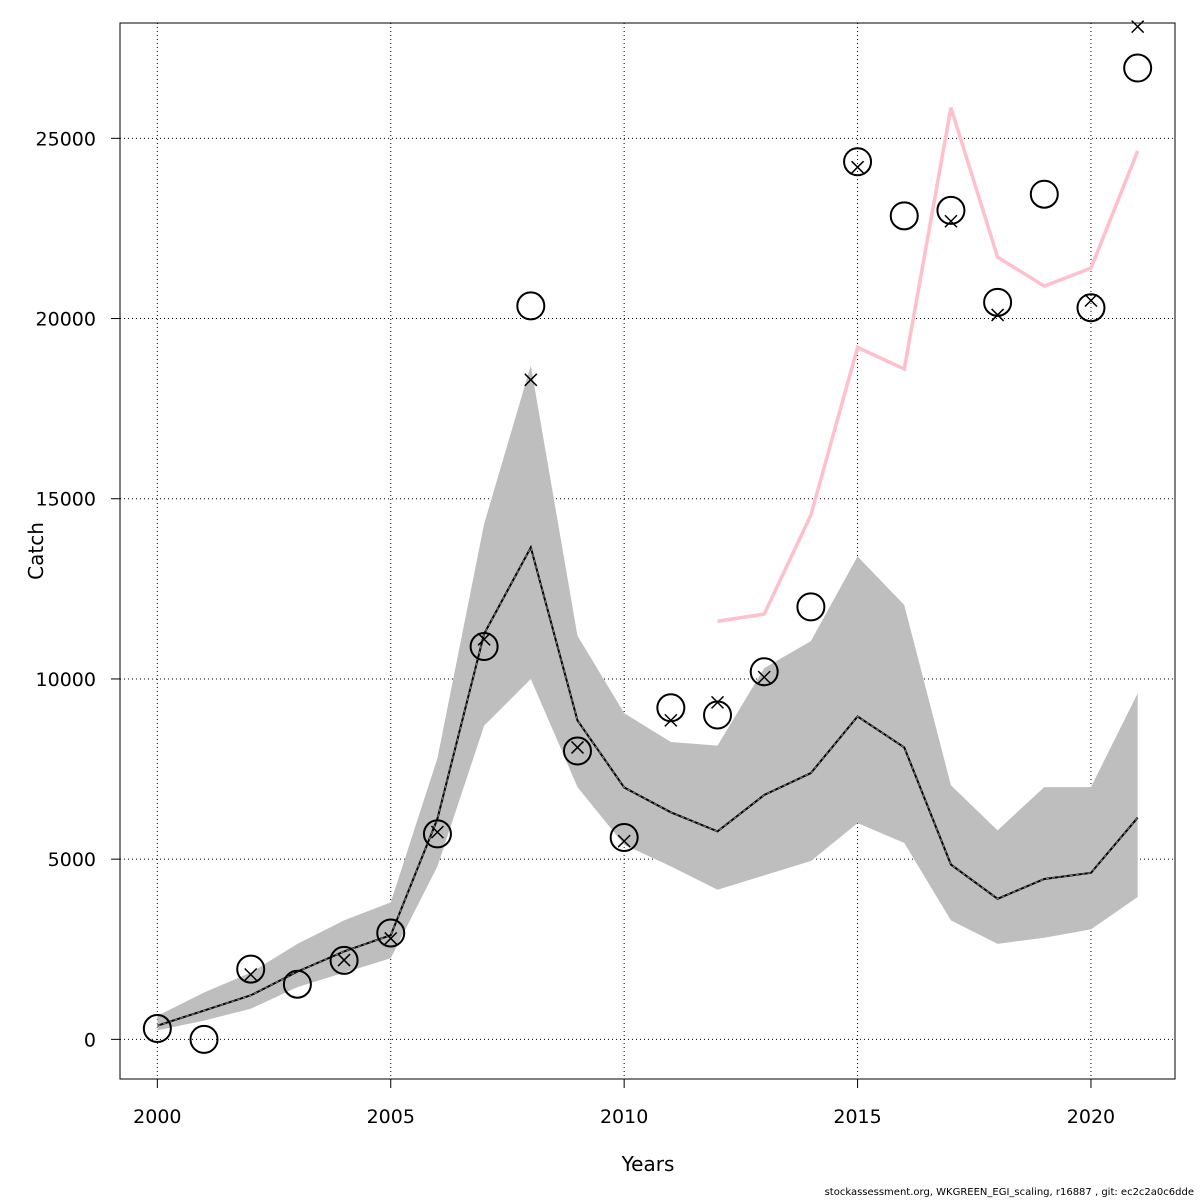 The height and width of the screenshot is (1200, 1200). What do you see at coordinates (36, 551) in the screenshot?
I see `y-axis-title: Catch` at bounding box center [36, 551].